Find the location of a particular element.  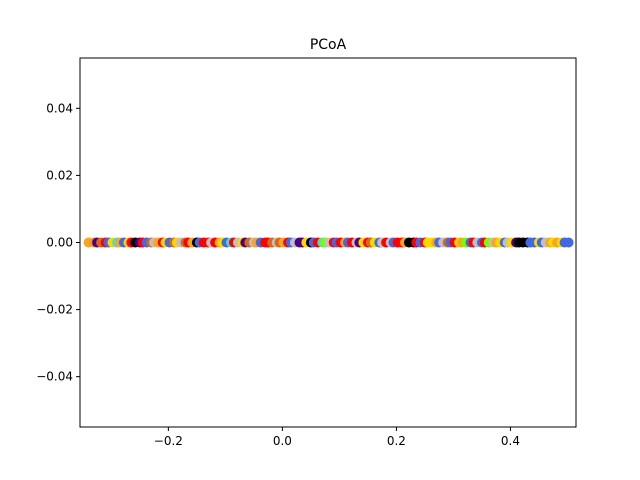

chart-title: PCoA is located at coordinates (328, 45).